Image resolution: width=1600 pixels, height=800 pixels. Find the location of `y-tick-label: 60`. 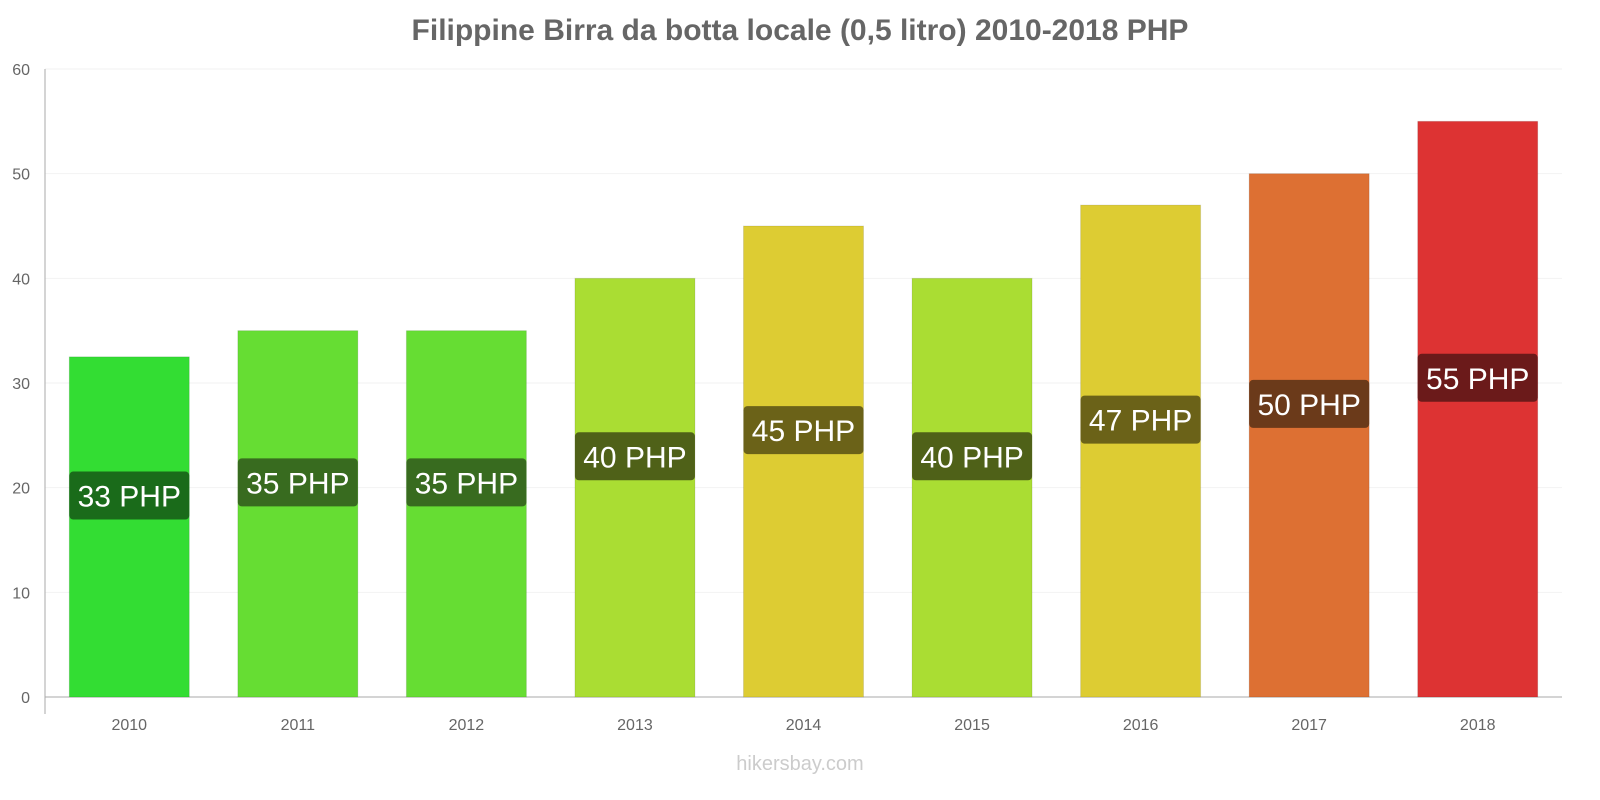

y-tick-label: 60 is located at coordinates (21, 70).